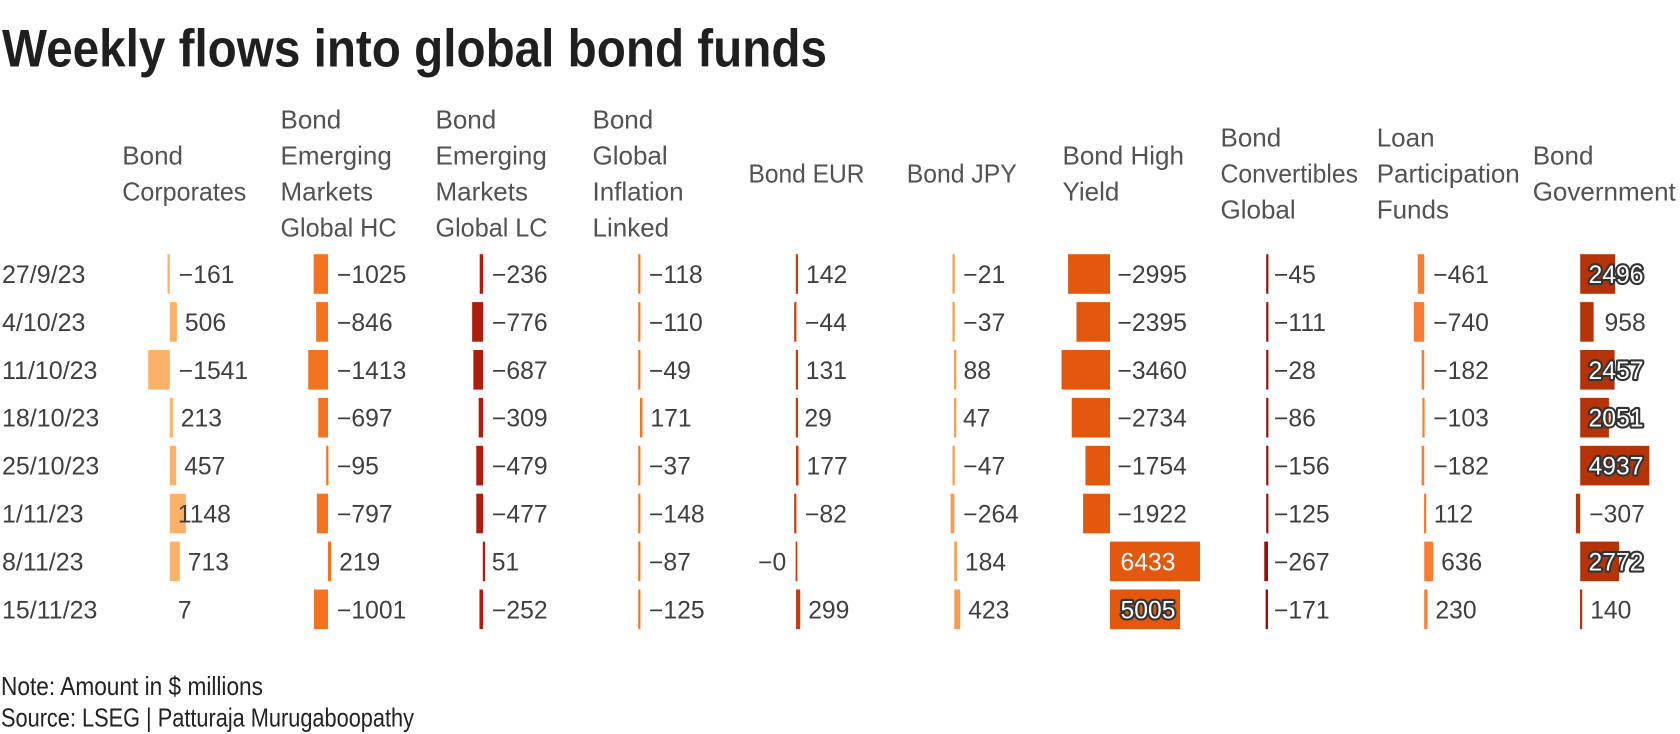  What do you see at coordinates (670, 419) in the screenshot?
I see `svg-text: 171` at bounding box center [670, 419].